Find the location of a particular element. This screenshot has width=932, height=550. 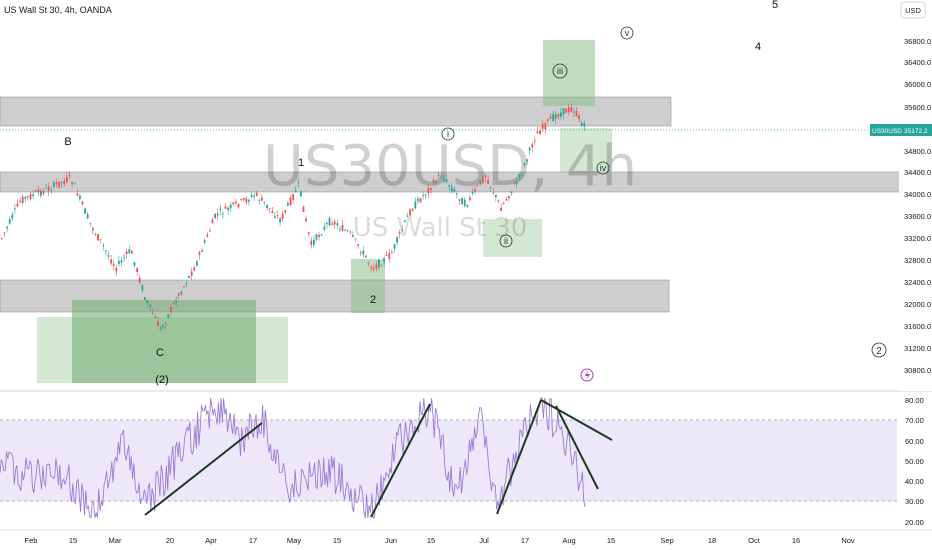

time-tick-label: Nov is located at coordinates (848, 540).